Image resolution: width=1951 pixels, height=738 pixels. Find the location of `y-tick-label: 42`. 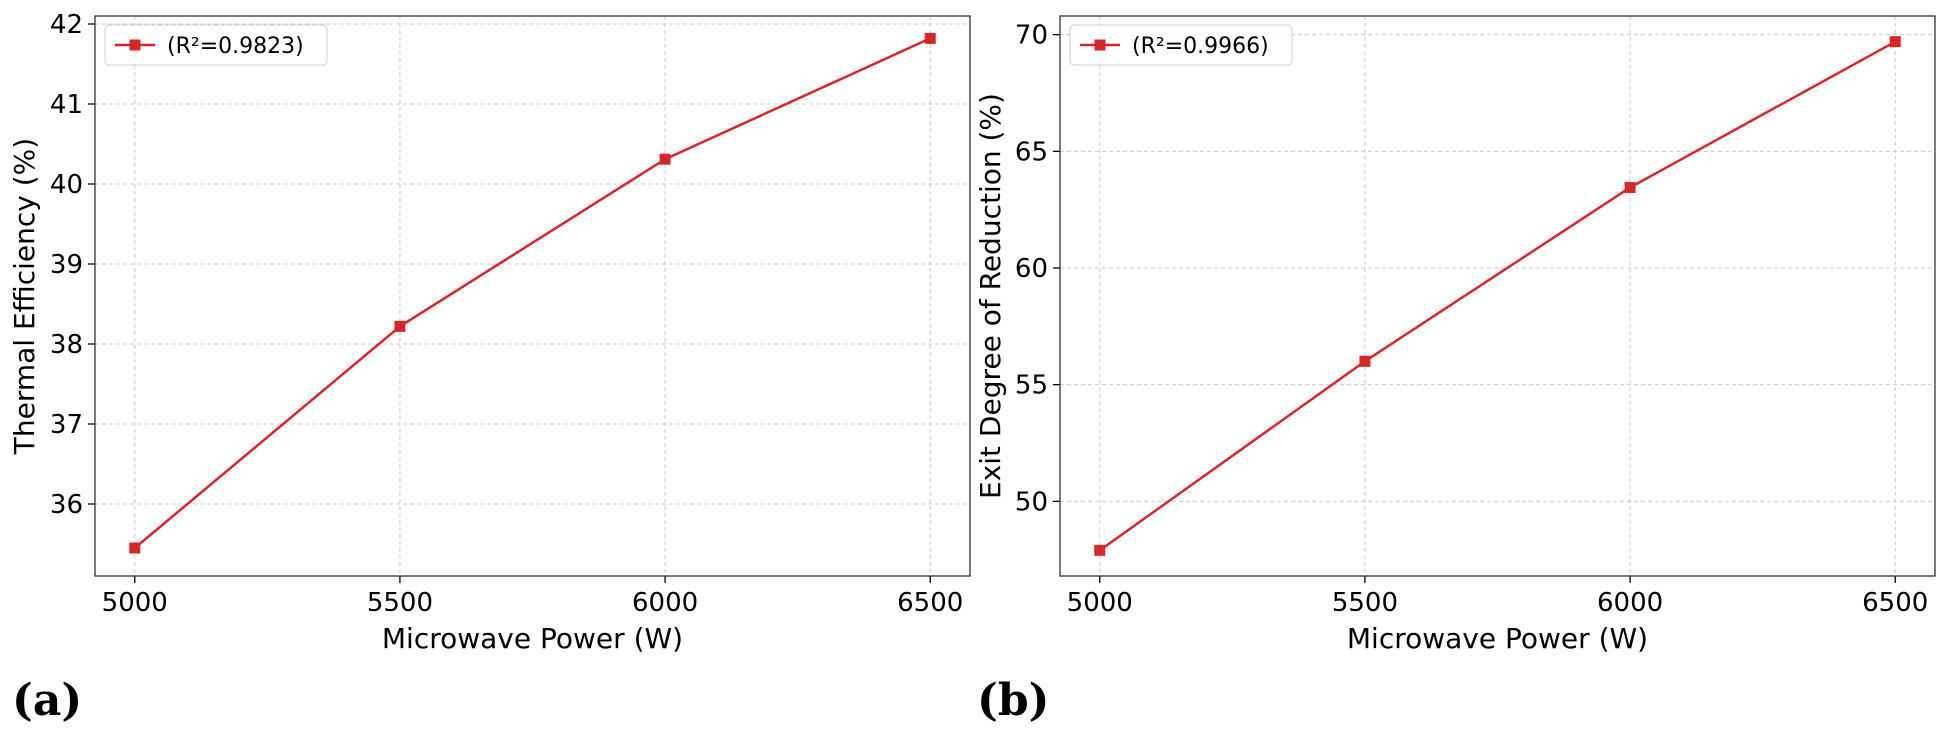

y-tick-label: 42 is located at coordinates (66, 25).